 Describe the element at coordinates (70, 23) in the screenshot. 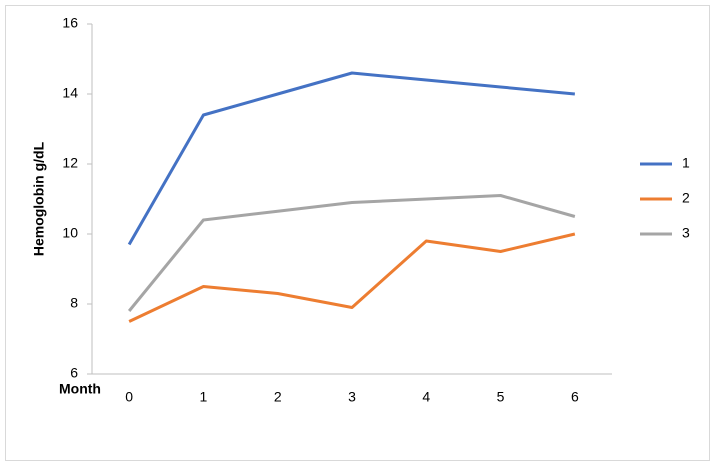

I see `y-tick-label: 16` at that location.